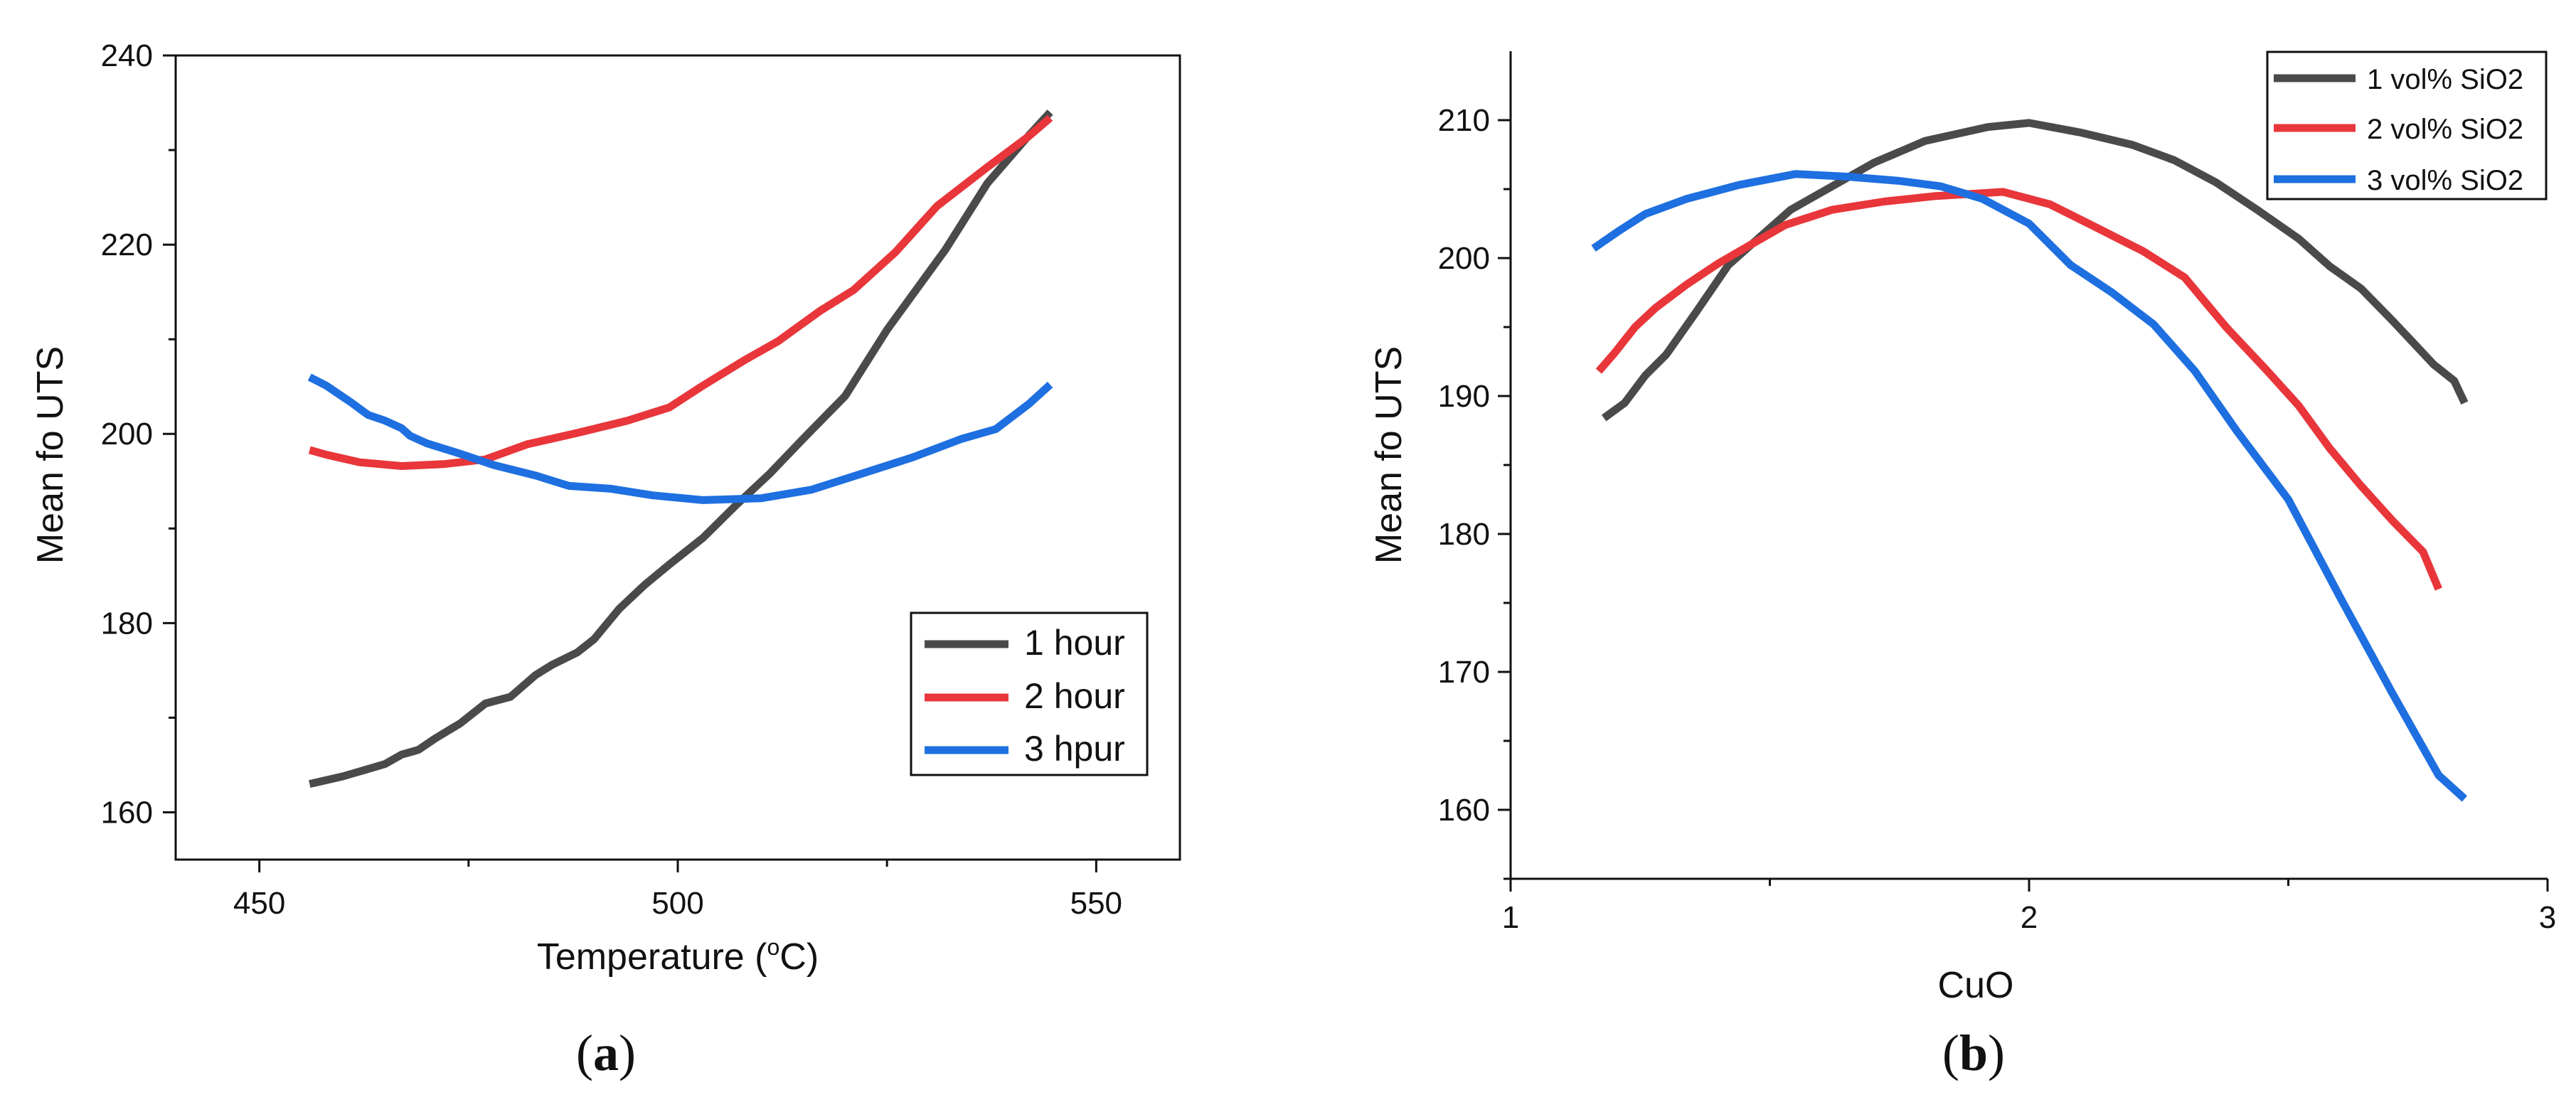 This screenshot has width=2576, height=1112. Describe the element at coordinates (1510, 917) in the screenshot. I see `chart-b-x-tick-label: 1` at that location.